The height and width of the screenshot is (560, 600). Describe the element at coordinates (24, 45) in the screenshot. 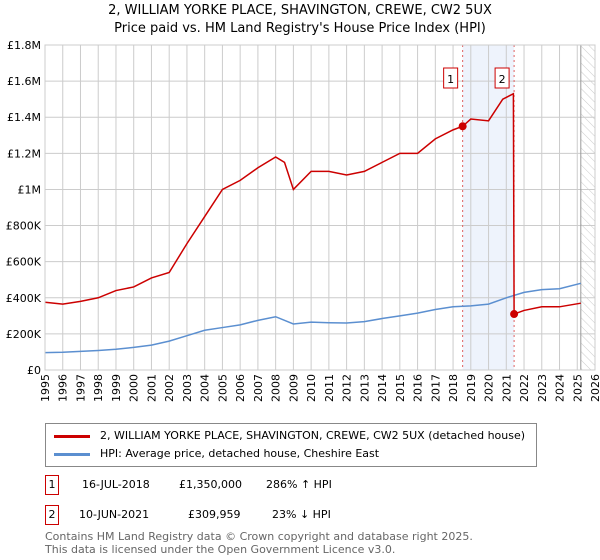

I see `y-tick-label: £1.8M` at that location.